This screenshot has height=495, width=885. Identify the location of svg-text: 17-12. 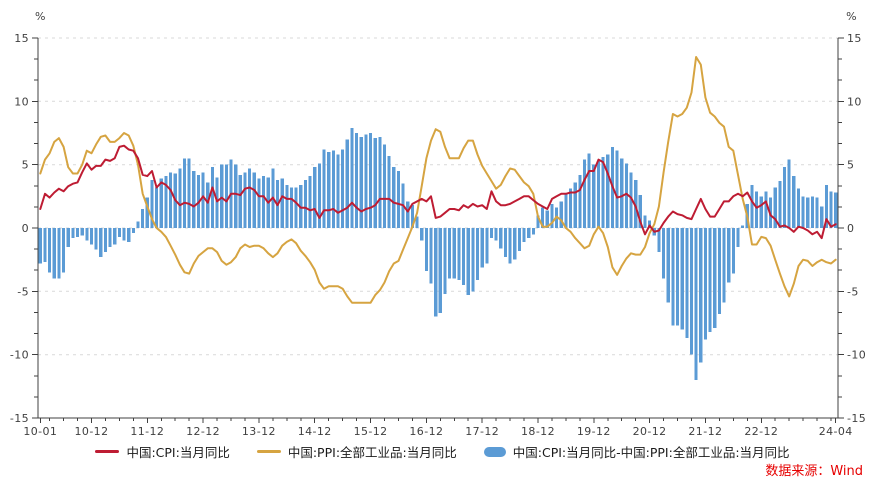
(482, 431).